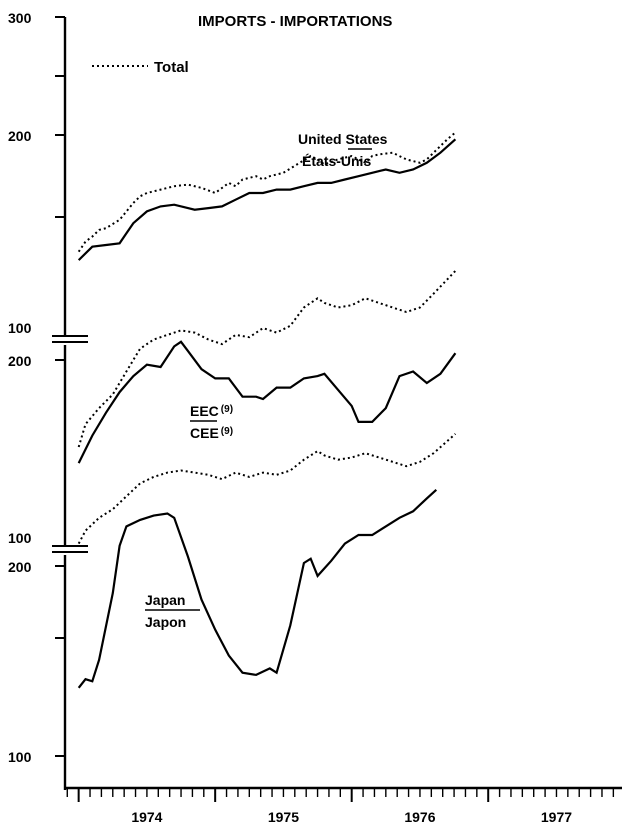  I want to click on panel-label-line1: United States, so click(343, 139).